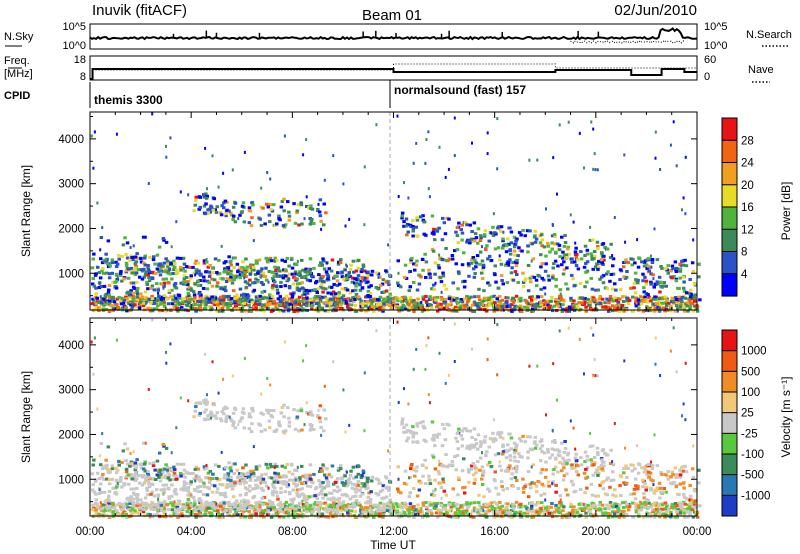  What do you see at coordinates (393, 34) in the screenshot?
I see `nsky-line` at bounding box center [393, 34].